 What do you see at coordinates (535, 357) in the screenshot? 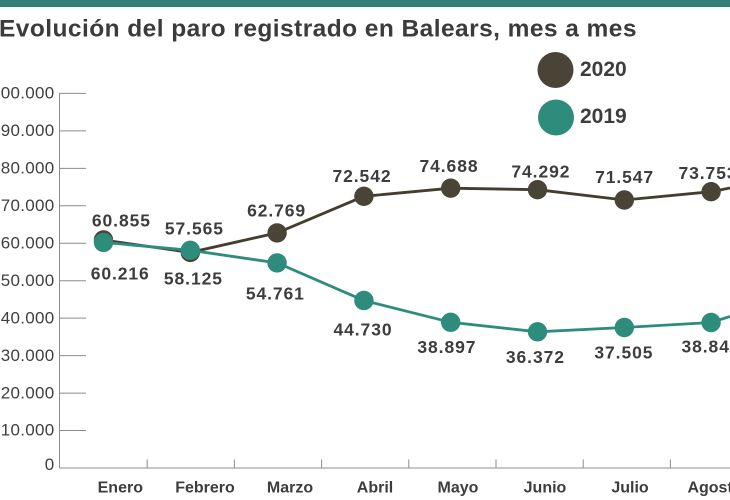
I see `svg-text: 36.372` at bounding box center [535, 357].